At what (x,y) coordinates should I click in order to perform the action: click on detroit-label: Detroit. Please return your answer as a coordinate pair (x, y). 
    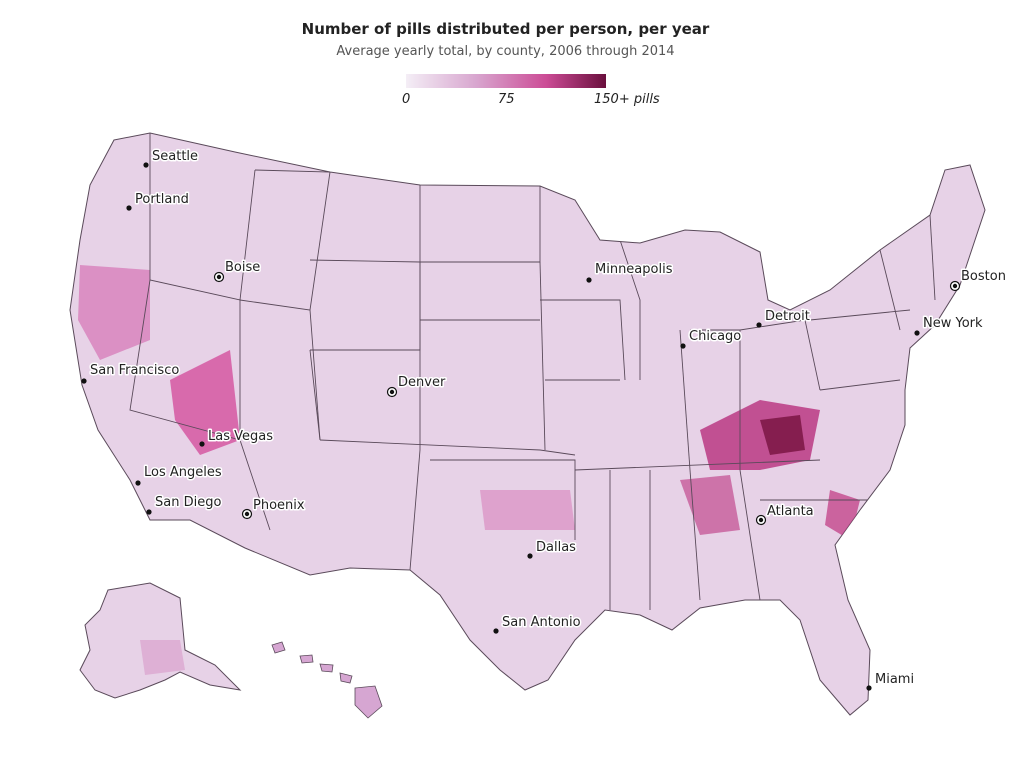
    Looking at the image, I should click on (787, 316).